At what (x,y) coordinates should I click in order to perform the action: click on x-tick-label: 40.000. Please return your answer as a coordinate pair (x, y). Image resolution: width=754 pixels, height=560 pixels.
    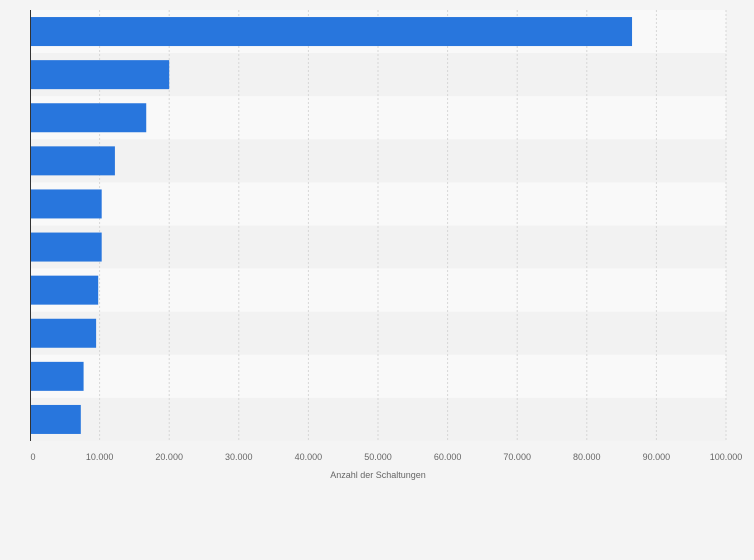
    Looking at the image, I should click on (309, 457).